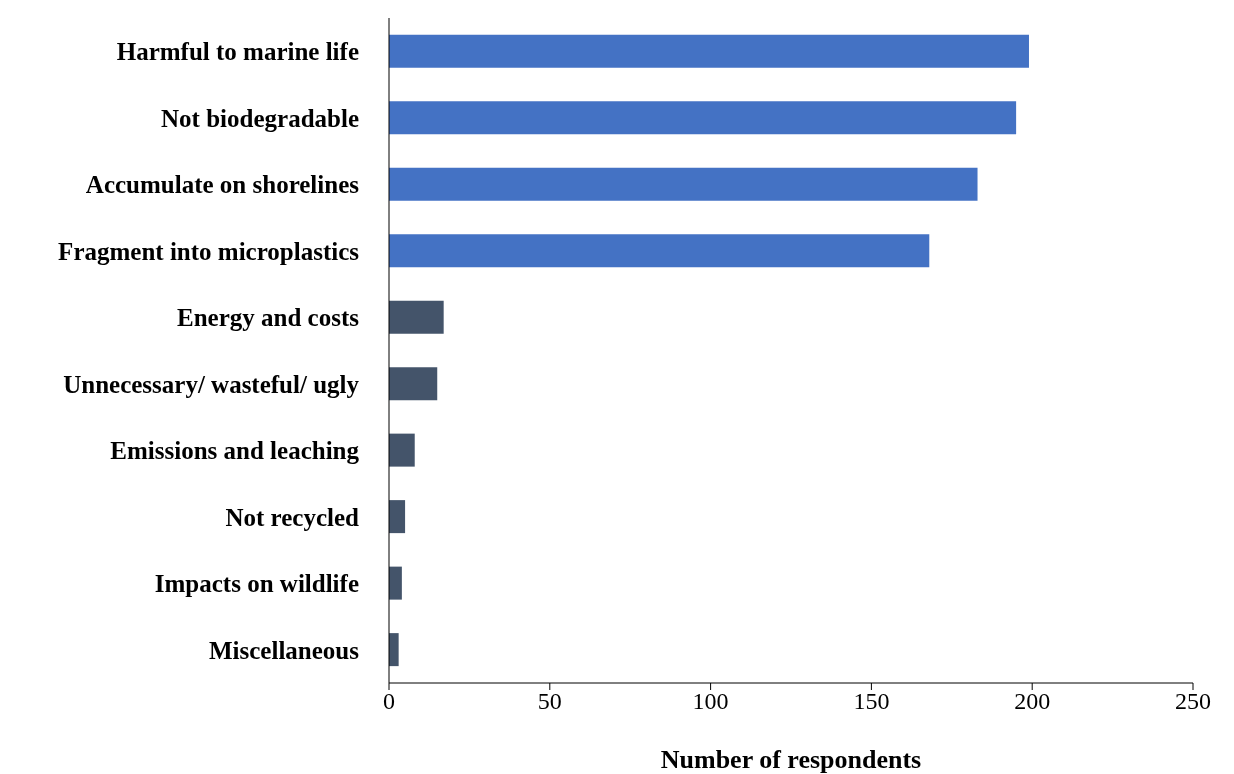  Describe the element at coordinates (237, 52) in the screenshot. I see `y-tick-label: Harmful to marine life` at that location.